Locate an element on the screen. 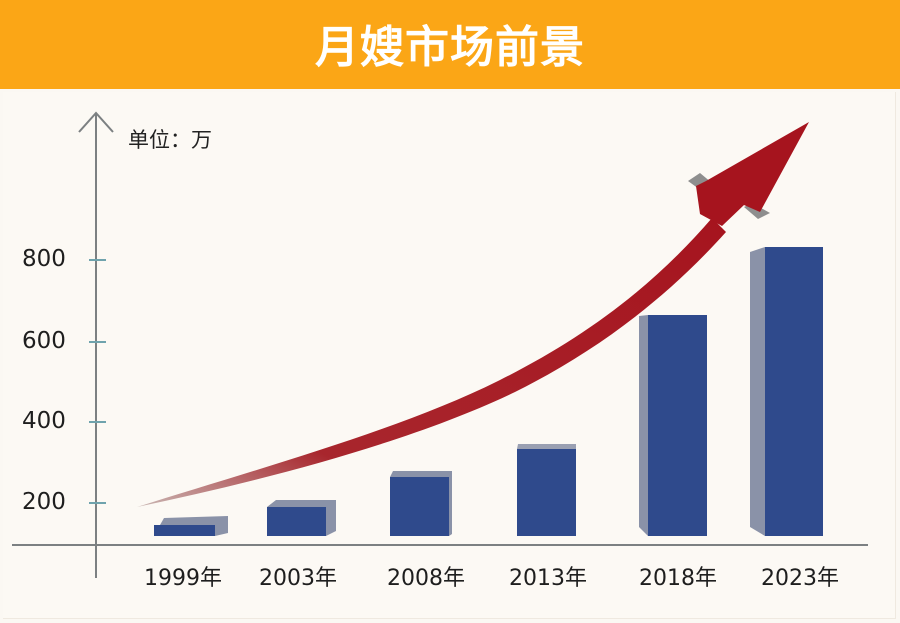  bar-2023 is located at coordinates (786, 391).